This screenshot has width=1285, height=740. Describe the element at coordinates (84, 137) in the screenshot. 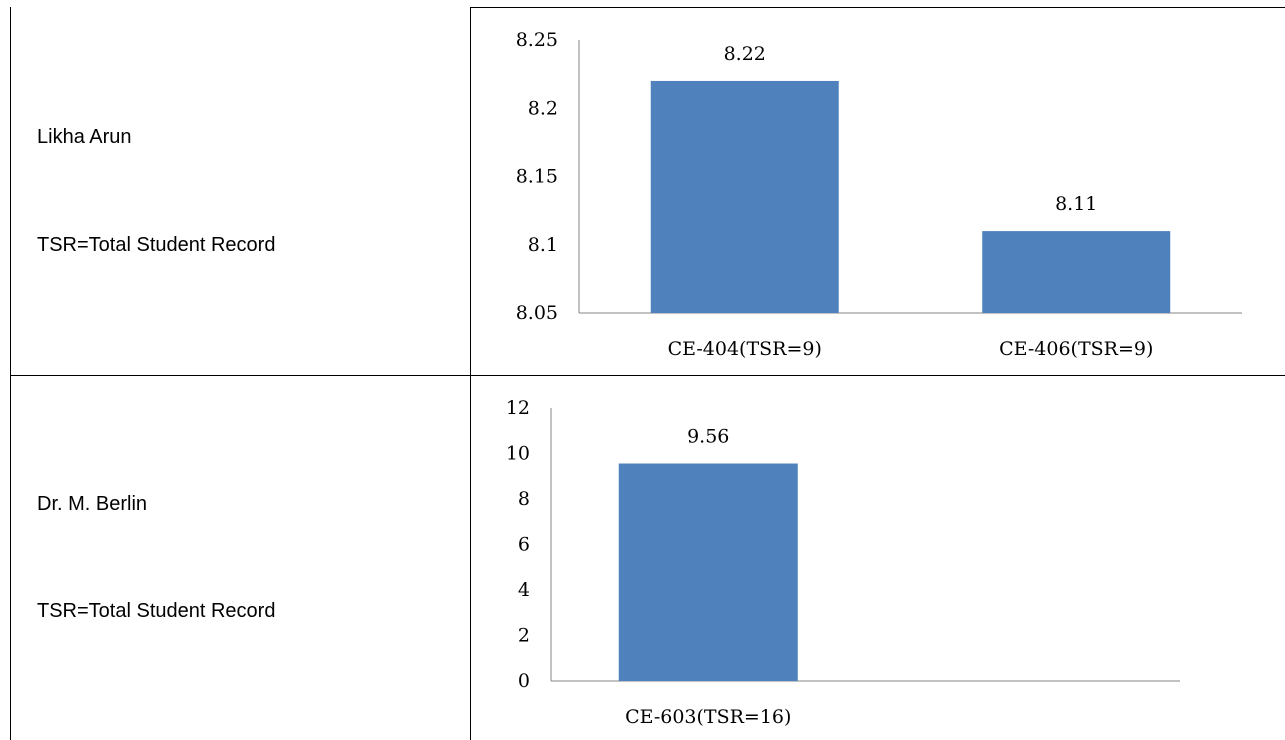

I see `instructor-name: Likha Arun` at that location.